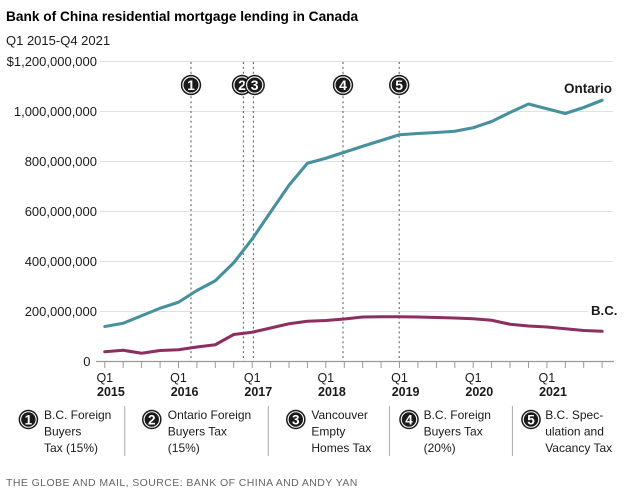 This screenshot has width=627, height=497. What do you see at coordinates (111, 392) in the screenshot?
I see `svg-text: 2015` at bounding box center [111, 392].